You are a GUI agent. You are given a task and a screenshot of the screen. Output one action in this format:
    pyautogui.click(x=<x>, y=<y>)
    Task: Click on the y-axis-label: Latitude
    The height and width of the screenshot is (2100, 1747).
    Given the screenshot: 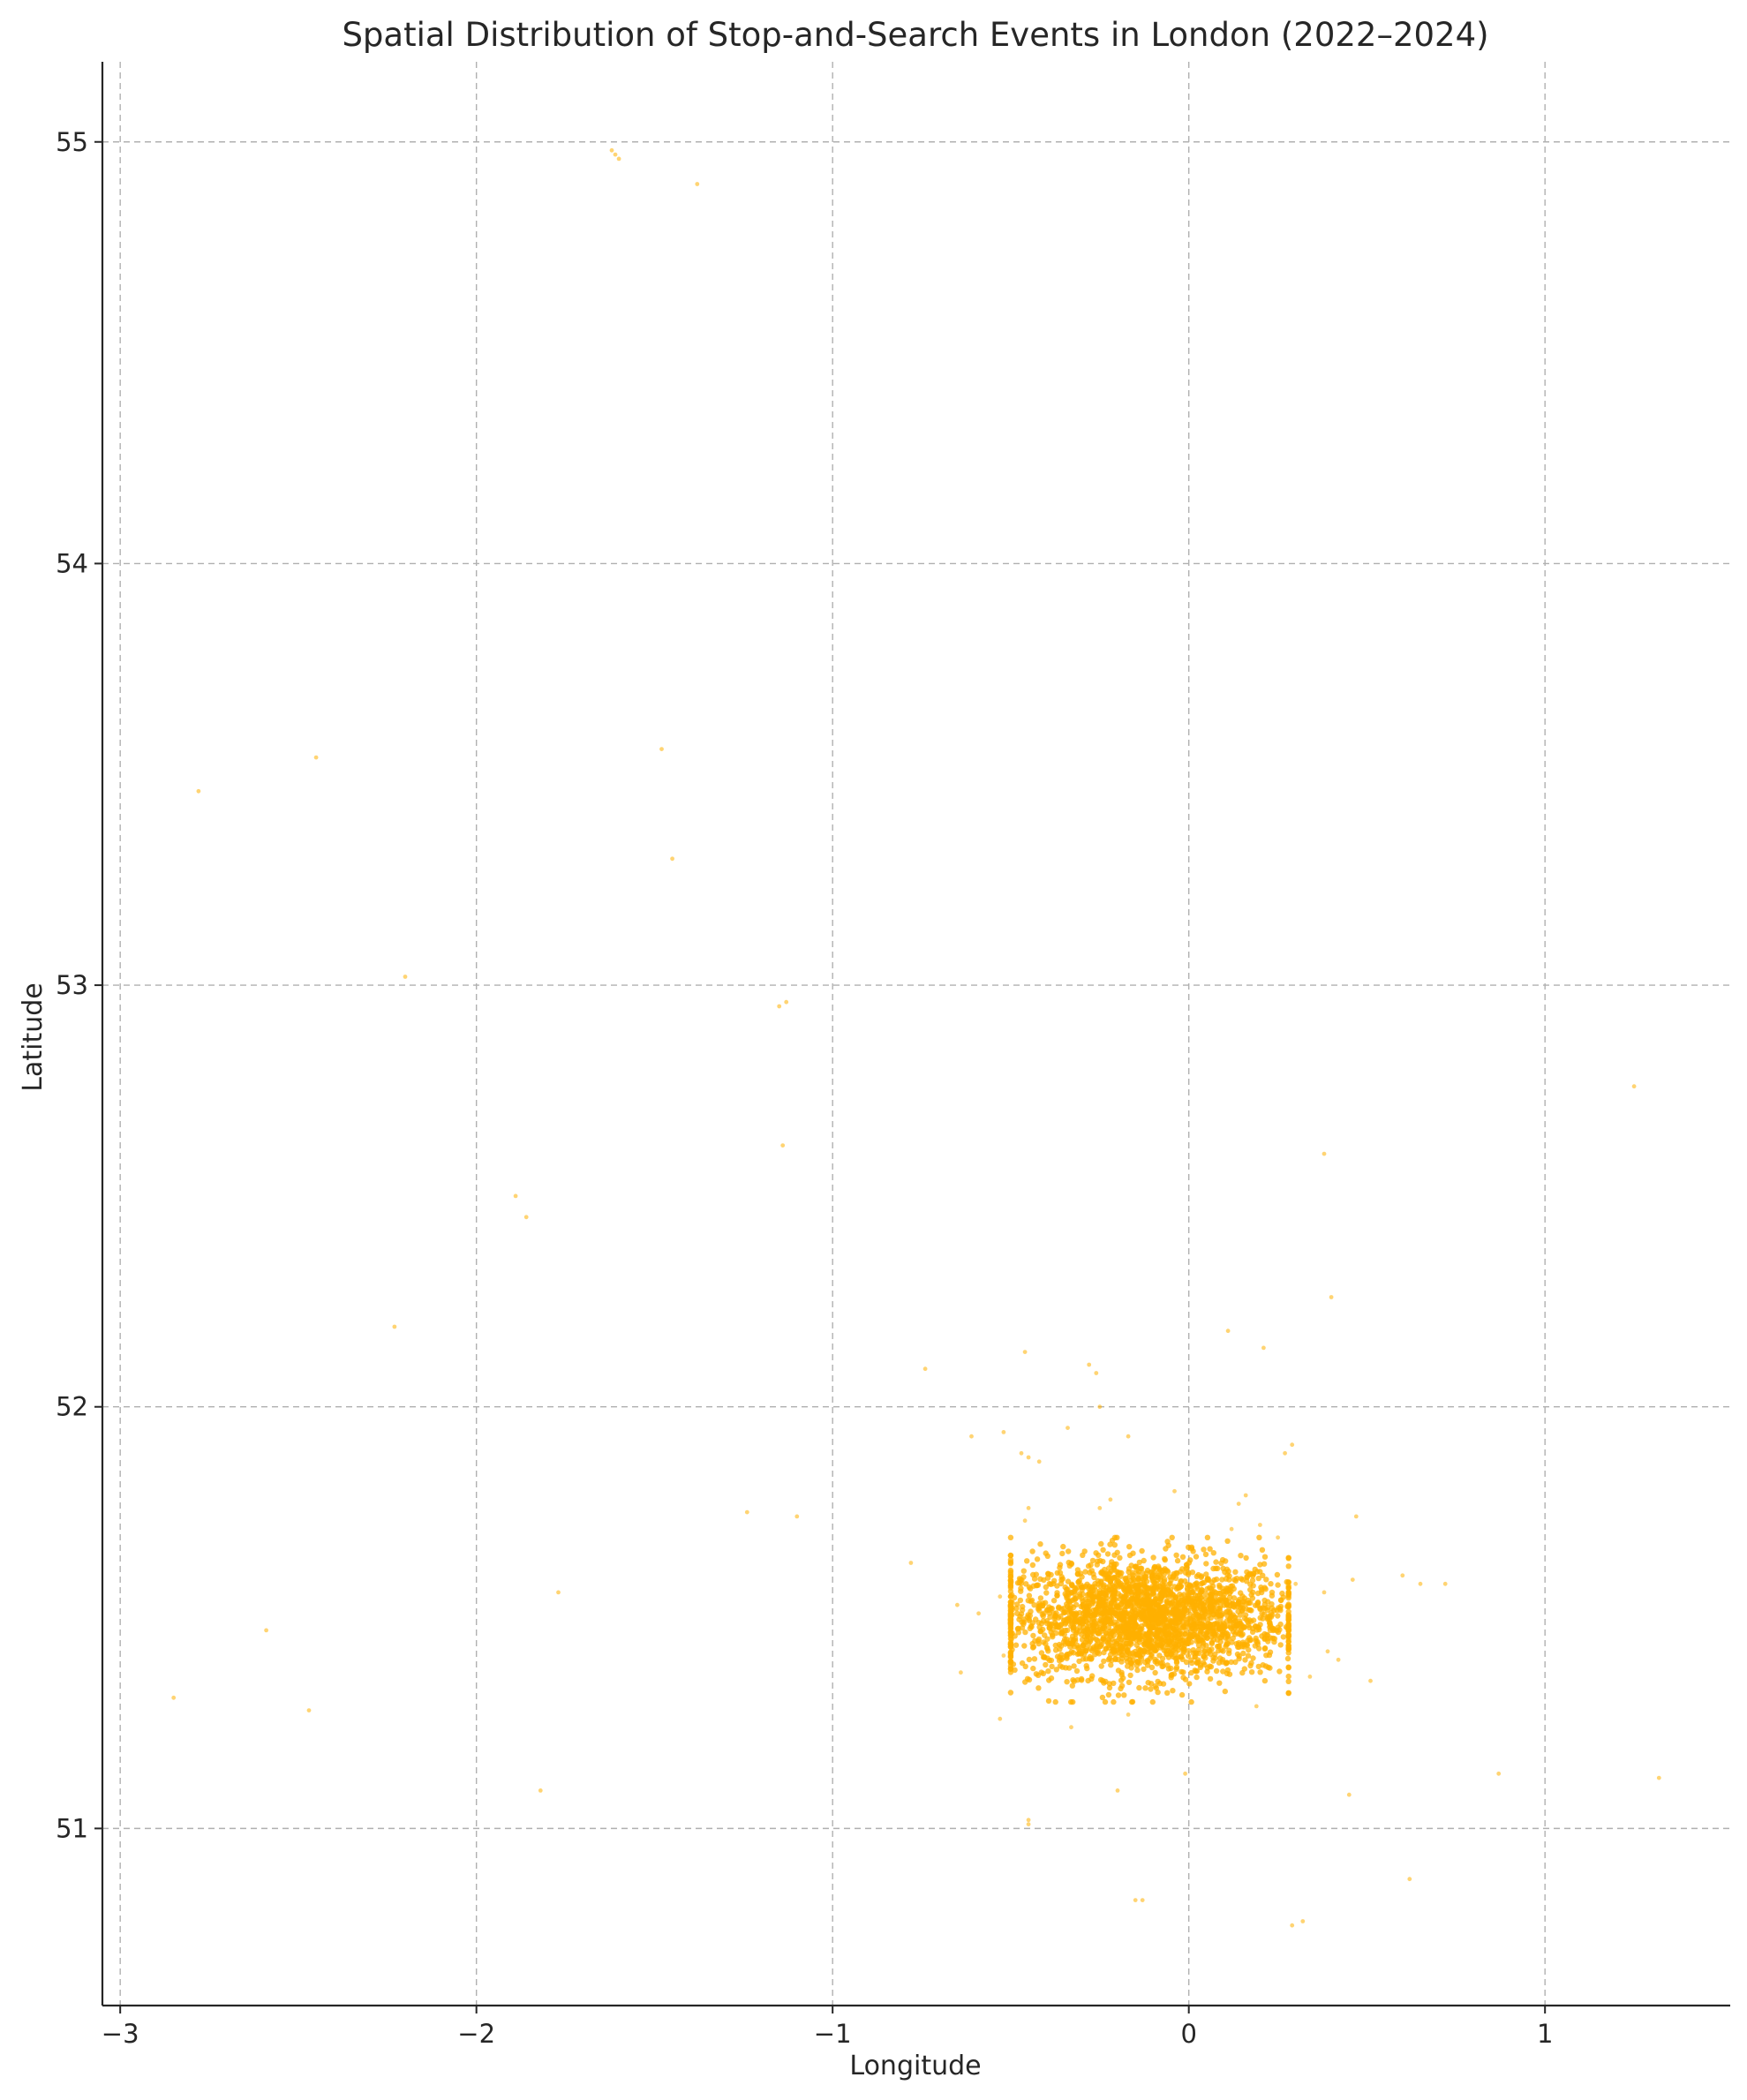 What is the action you would take?
    pyautogui.click(x=33, y=1036)
    